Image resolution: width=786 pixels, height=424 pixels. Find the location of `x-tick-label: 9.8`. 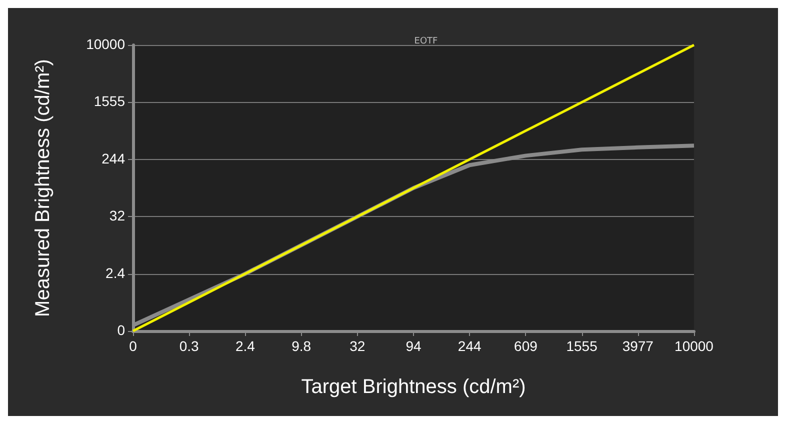

x-tick-label: 9.8 is located at coordinates (302, 346).